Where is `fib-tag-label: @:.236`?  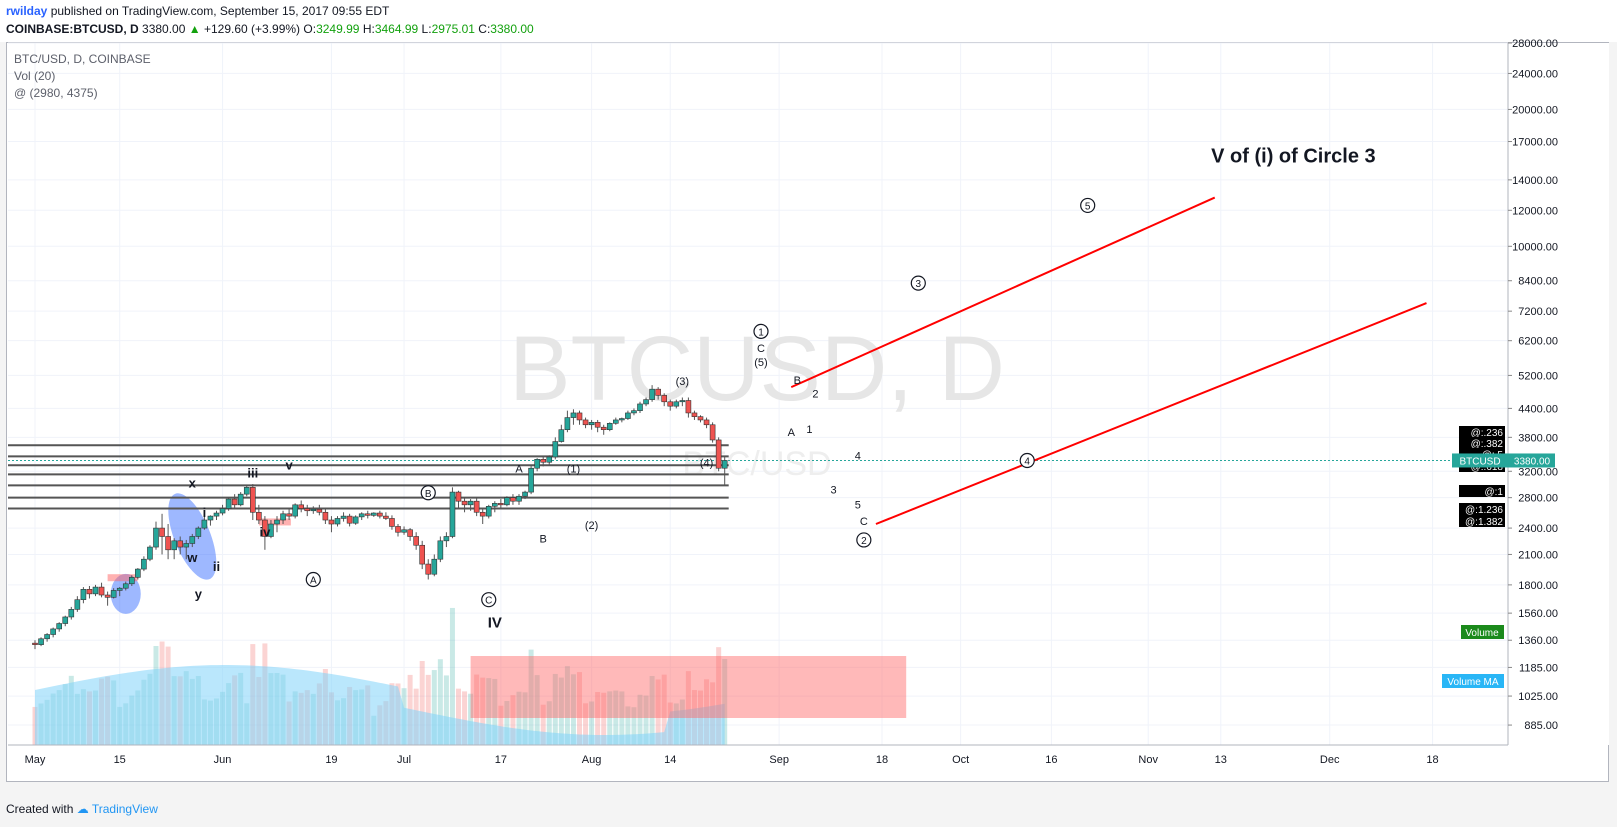 fib-tag-label: @:.236 is located at coordinates (1487, 433).